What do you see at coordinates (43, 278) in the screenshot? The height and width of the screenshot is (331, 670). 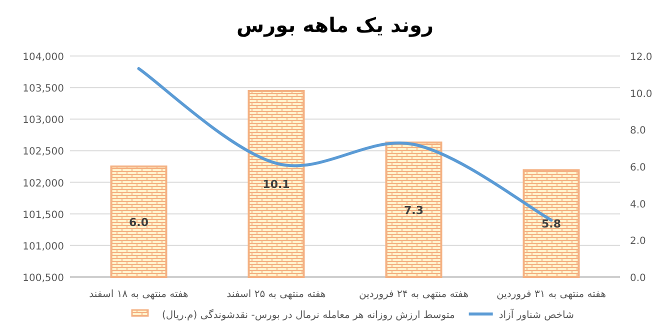 I see `y-tick-label: 100,500` at bounding box center [43, 278].